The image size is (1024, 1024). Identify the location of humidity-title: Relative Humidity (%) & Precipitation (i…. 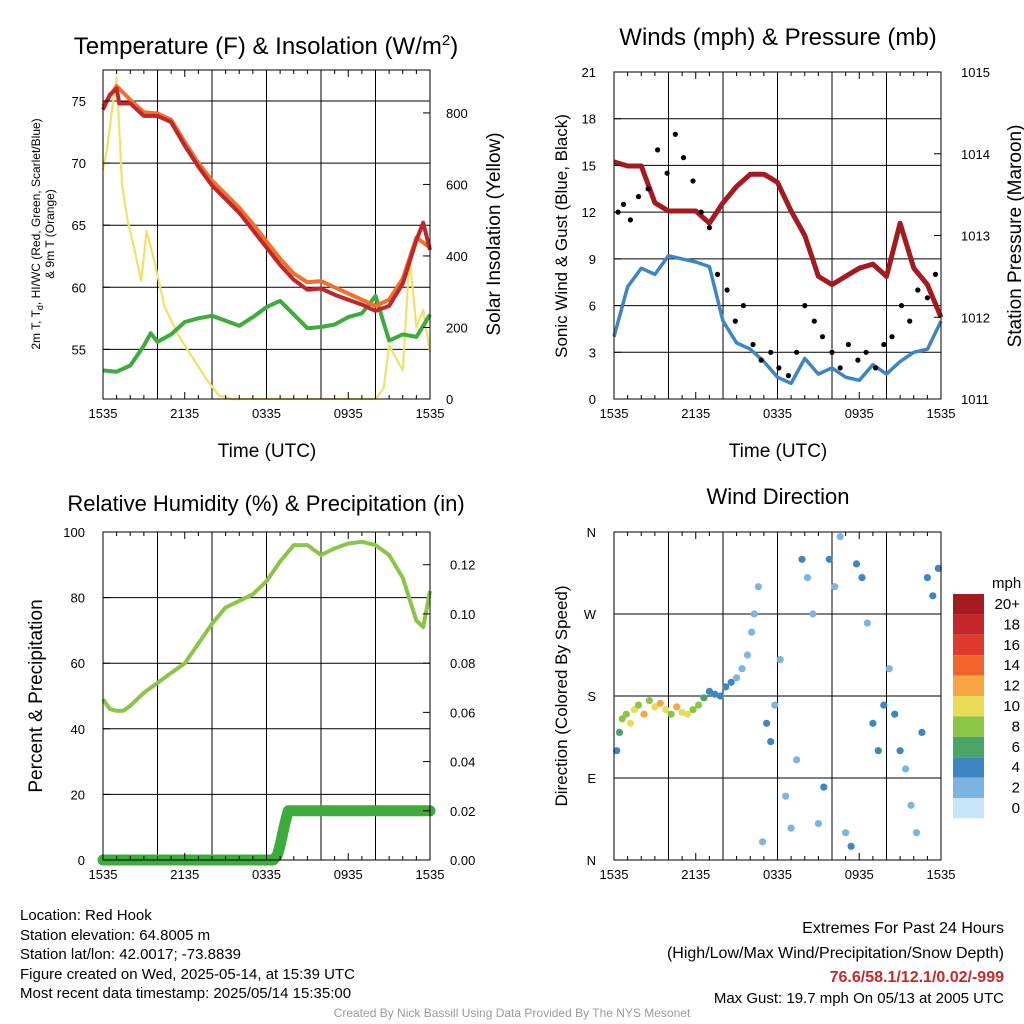
(265, 503).